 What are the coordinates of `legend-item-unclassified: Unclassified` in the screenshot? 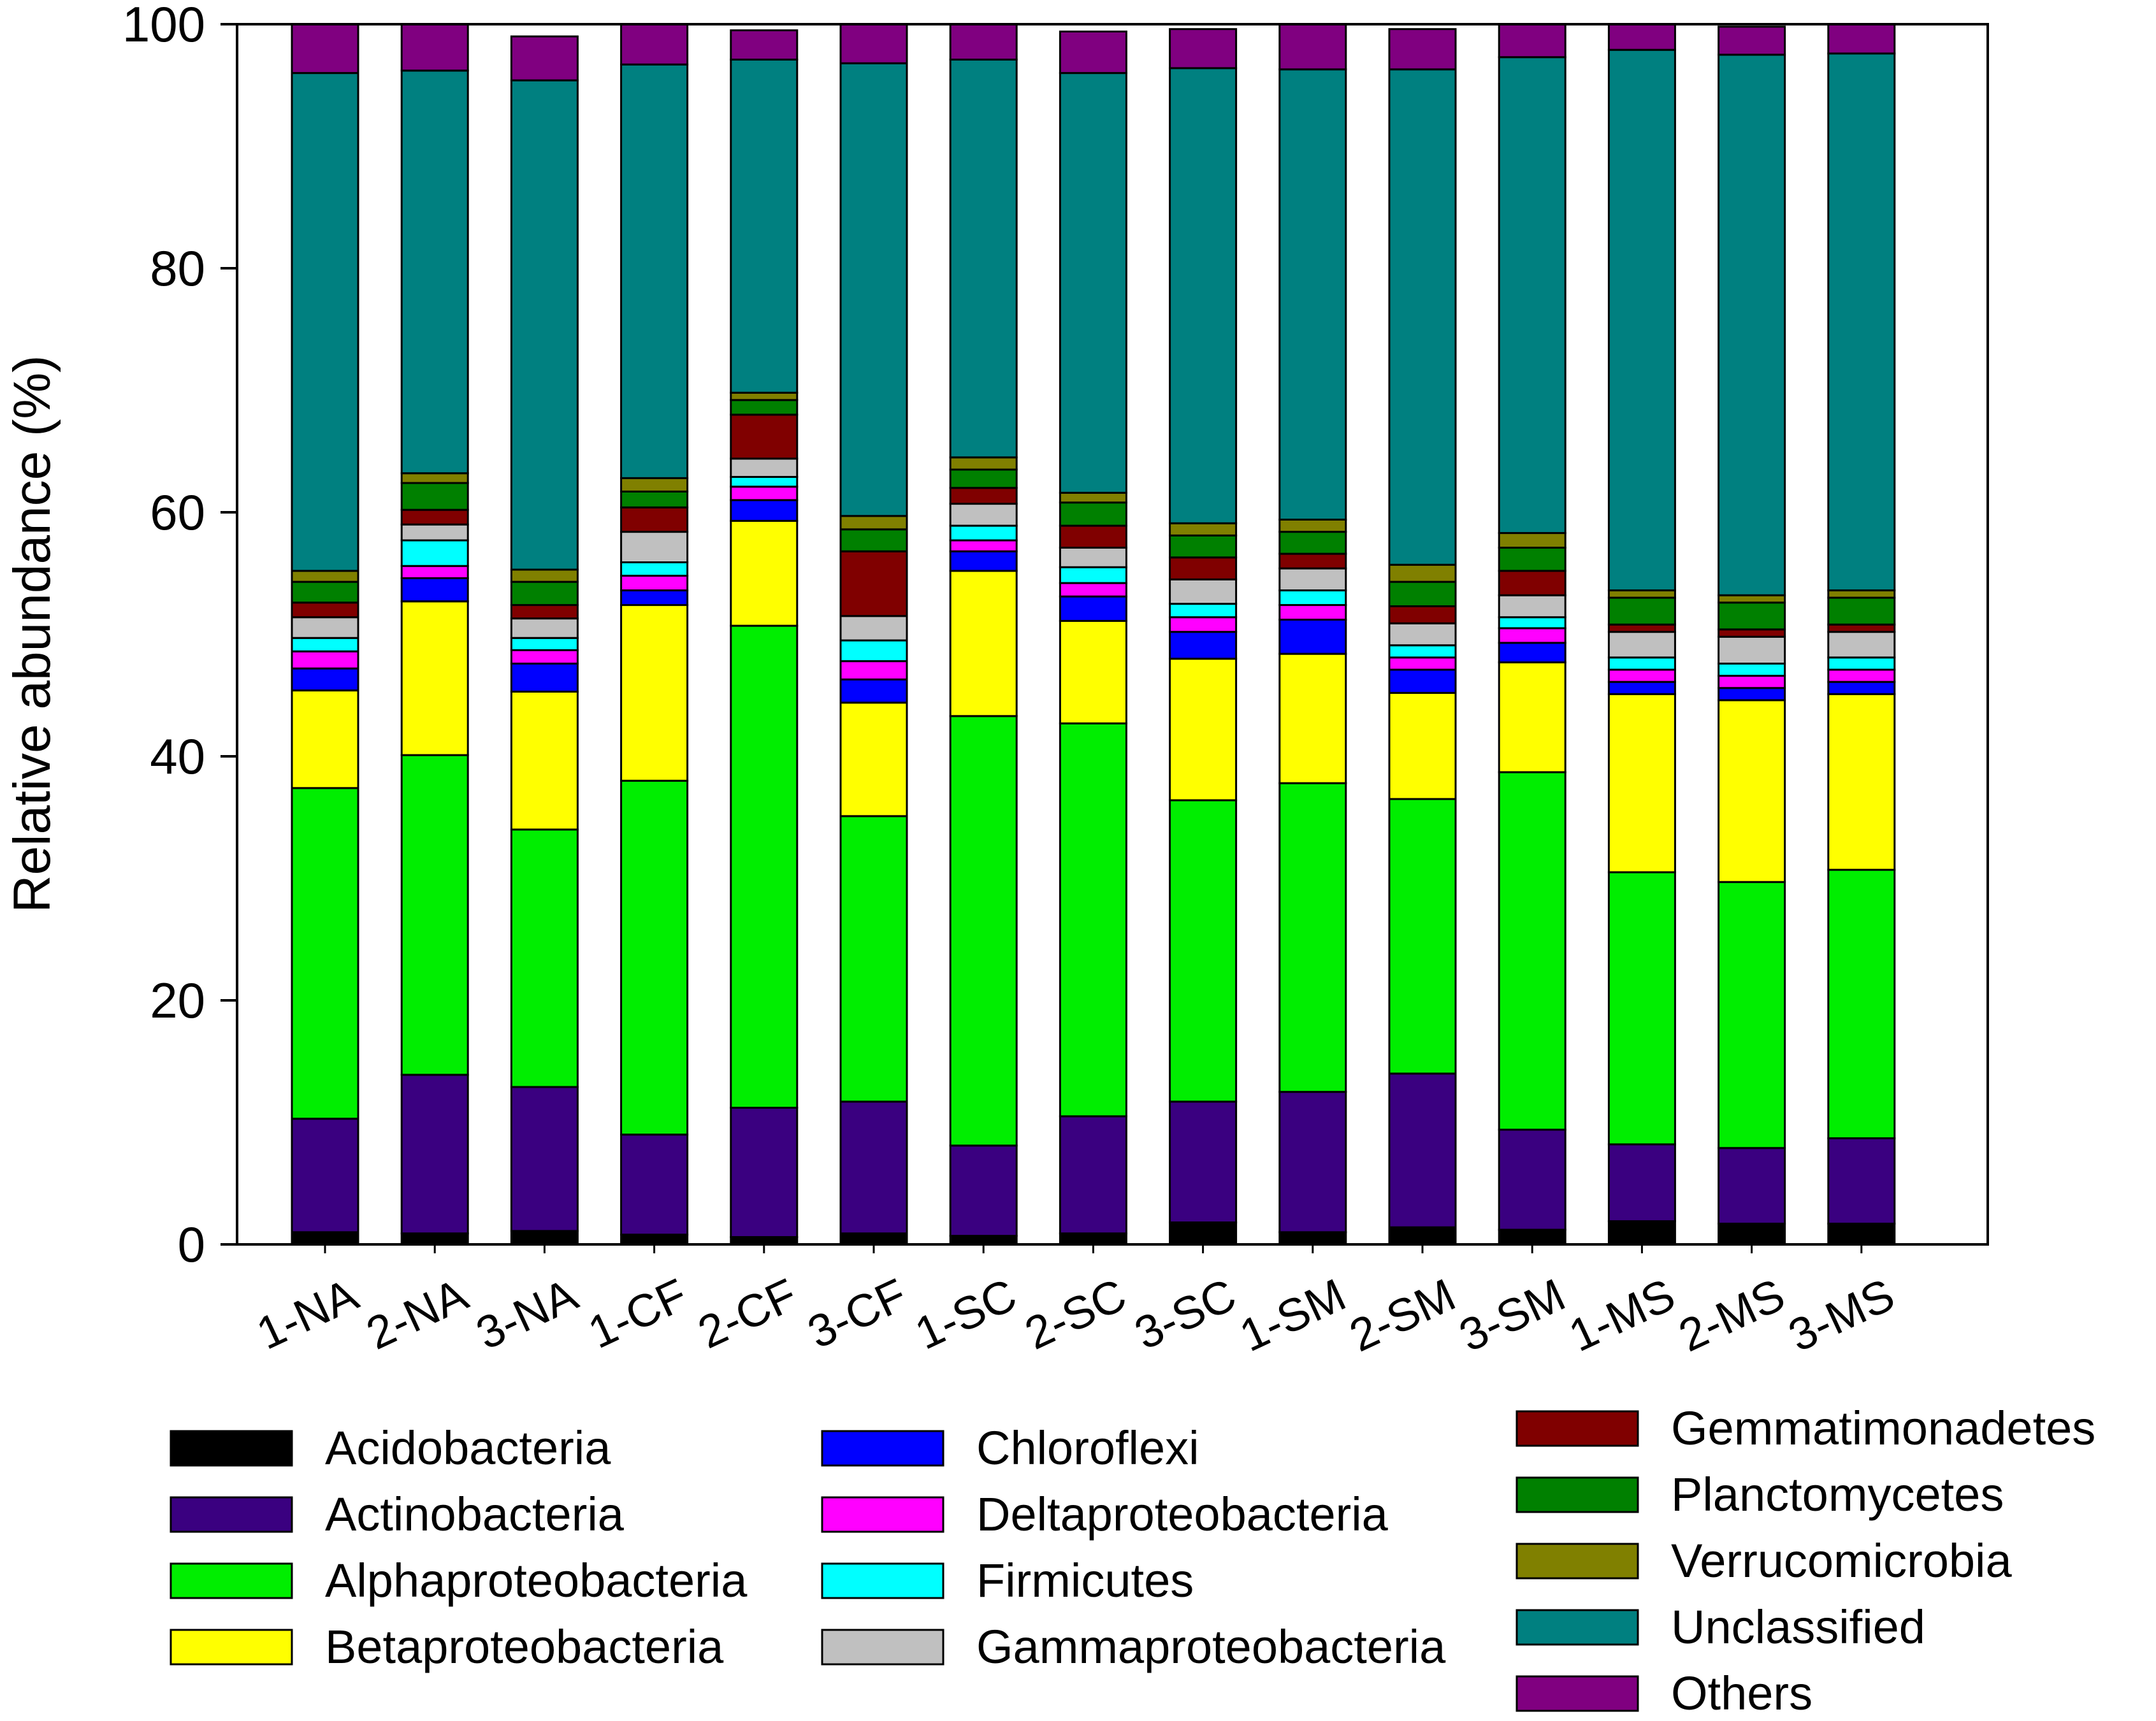 It's located at (1720, 1627).